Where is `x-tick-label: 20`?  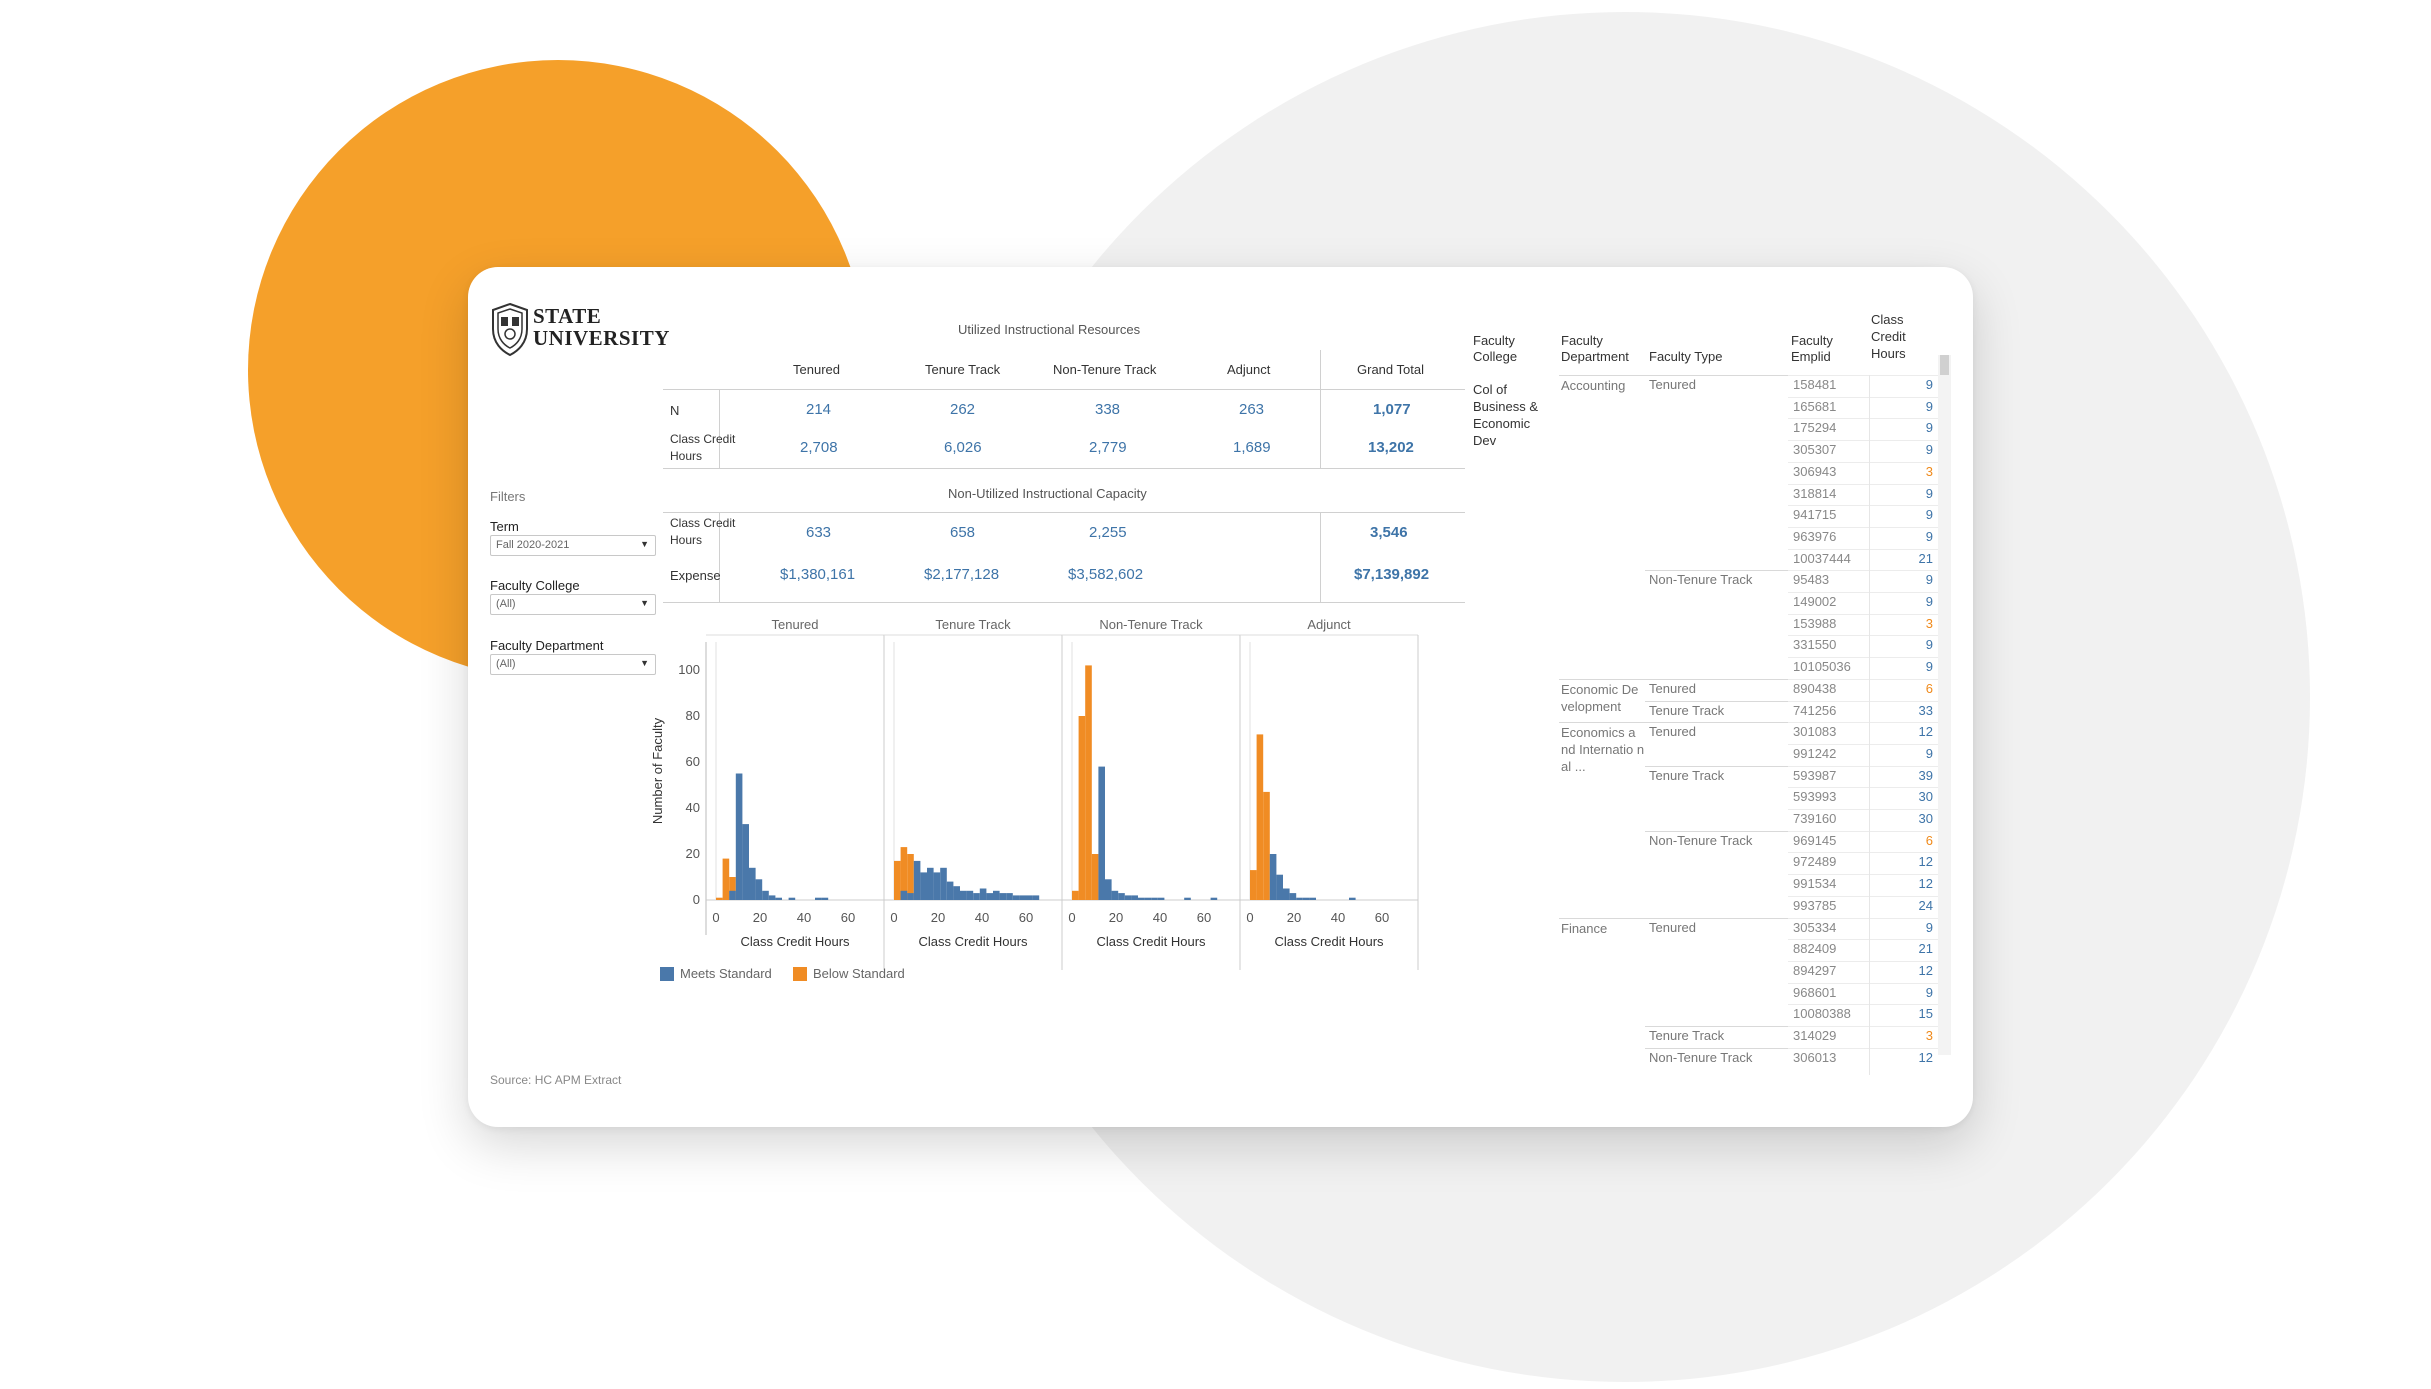 x-tick-label: 20 is located at coordinates (1116, 917).